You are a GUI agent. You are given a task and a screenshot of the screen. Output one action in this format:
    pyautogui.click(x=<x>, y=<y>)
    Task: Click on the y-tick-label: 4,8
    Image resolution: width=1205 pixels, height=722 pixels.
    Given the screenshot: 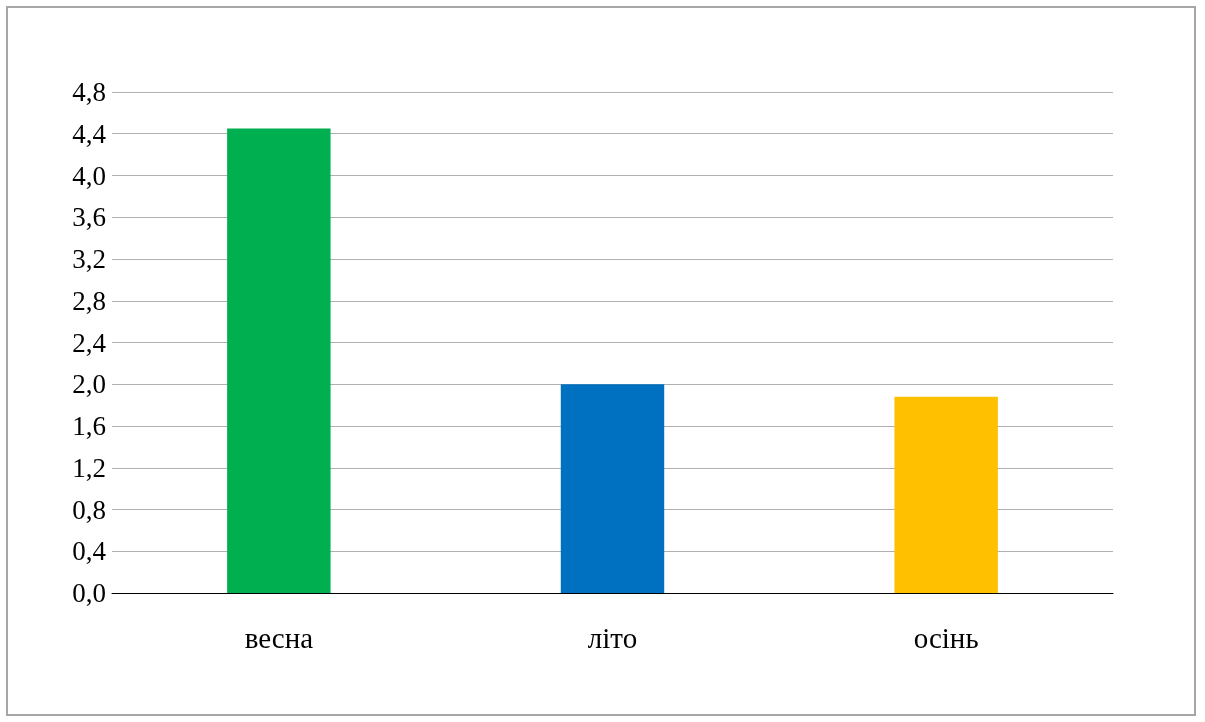 What is the action you would take?
    pyautogui.click(x=89, y=92)
    